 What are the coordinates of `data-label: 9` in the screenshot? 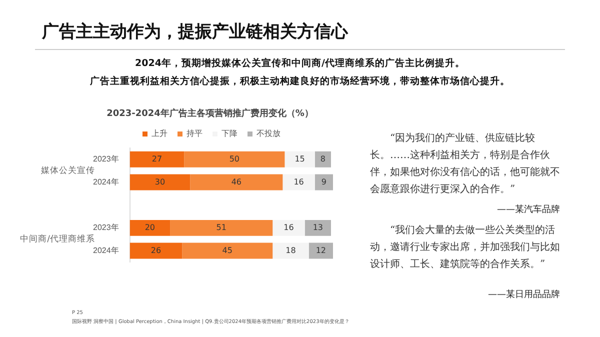 It's located at (323, 181).